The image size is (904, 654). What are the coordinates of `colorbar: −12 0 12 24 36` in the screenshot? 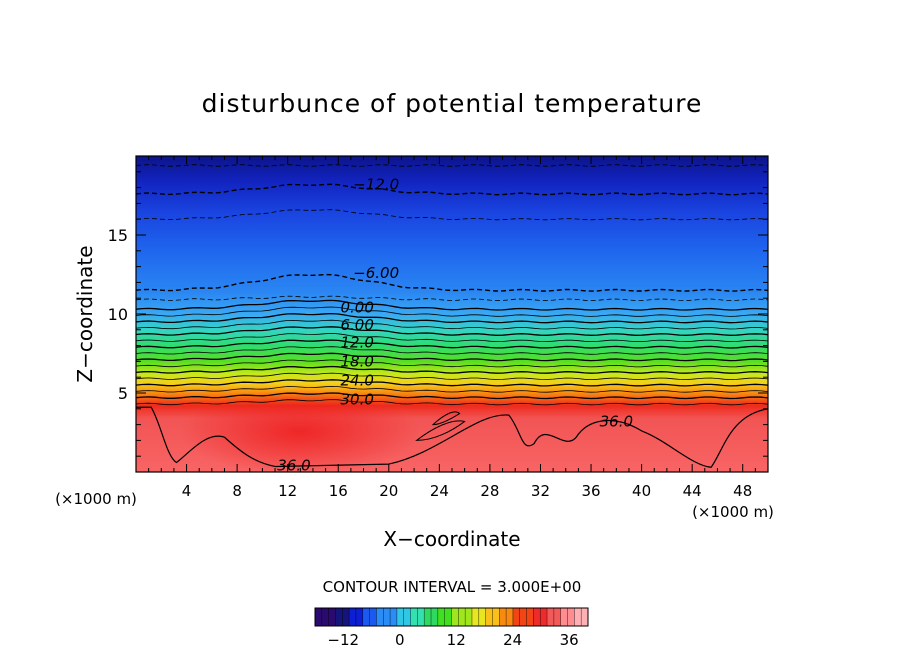 It's located at (451, 628).